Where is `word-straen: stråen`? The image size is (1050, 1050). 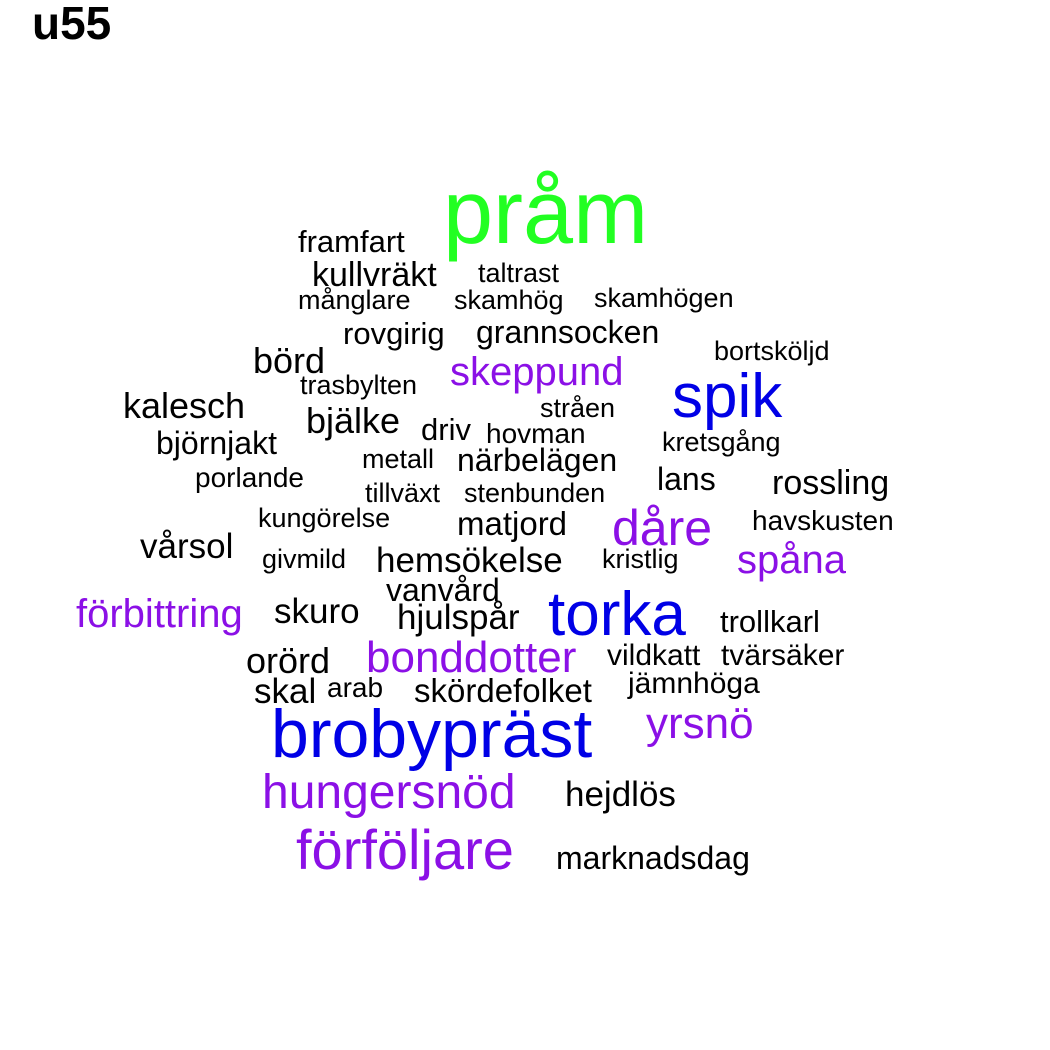 word-straen: stråen is located at coordinates (578, 408).